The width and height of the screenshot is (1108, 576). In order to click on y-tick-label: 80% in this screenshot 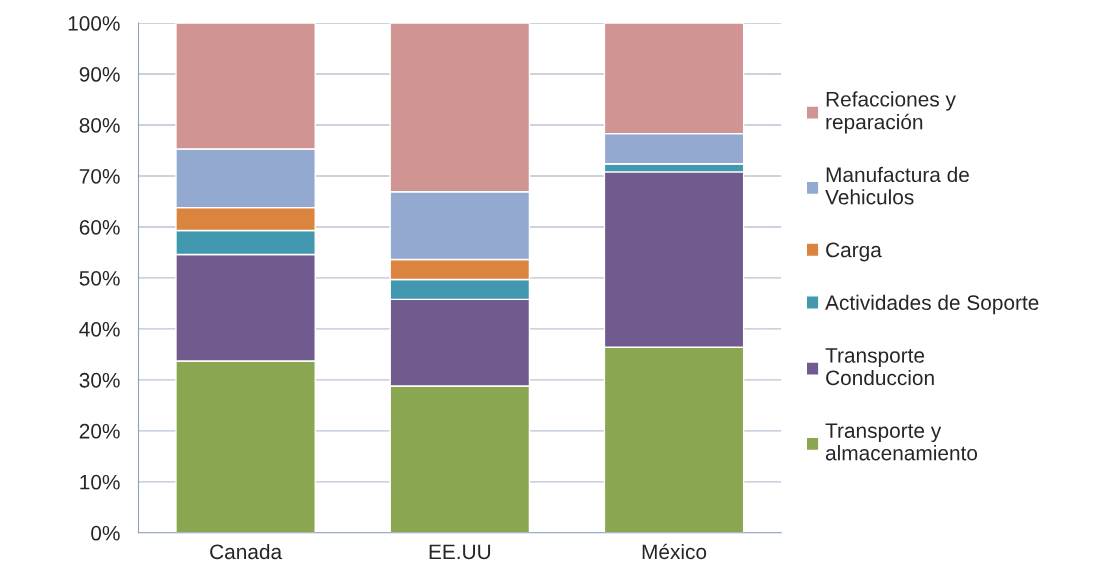, I will do `click(99, 125)`.